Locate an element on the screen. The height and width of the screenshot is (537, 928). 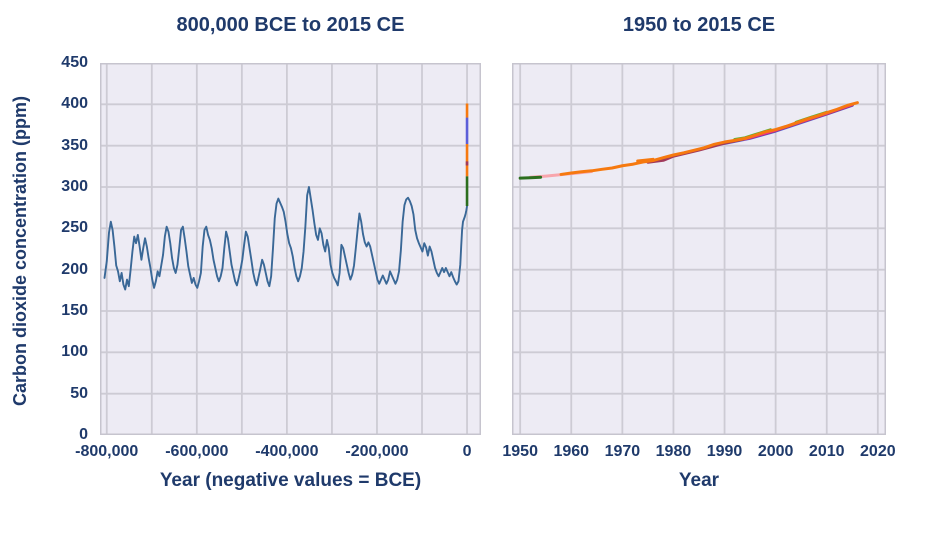
series-record-orange-mauna-loa is located at coordinates (709, 138).